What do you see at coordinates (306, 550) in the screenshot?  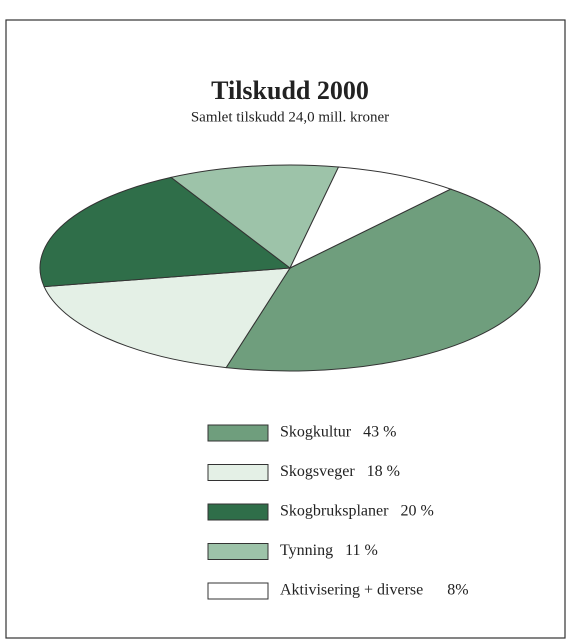 I see `legend-label: Tynning` at bounding box center [306, 550].